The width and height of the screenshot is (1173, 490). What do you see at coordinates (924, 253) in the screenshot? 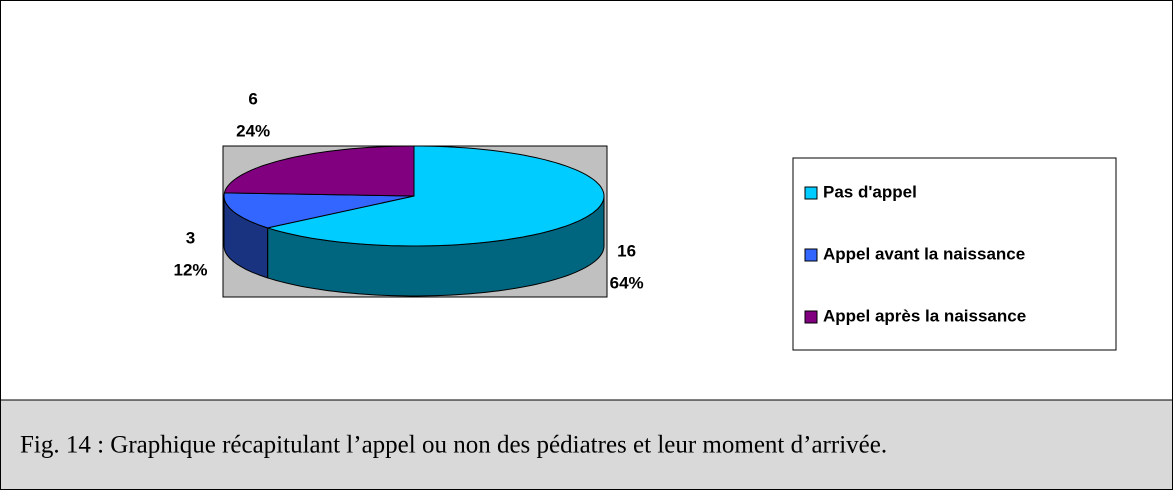
I see `legend-label: Appel avant la naissance` at bounding box center [924, 253].